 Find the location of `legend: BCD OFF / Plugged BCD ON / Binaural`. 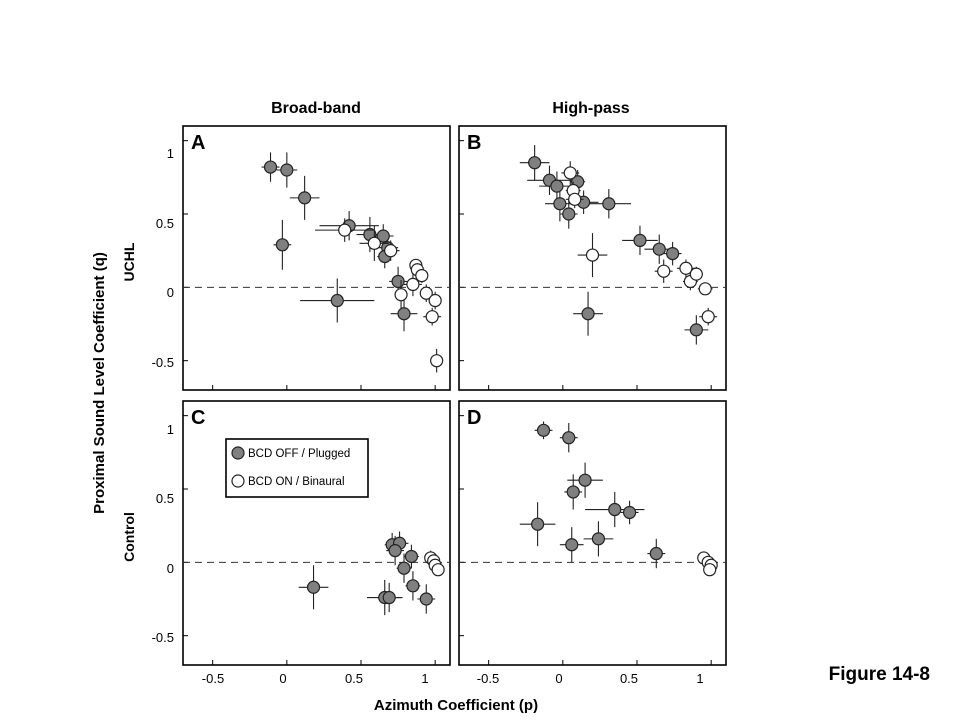

legend: BCD OFF / Plugged BCD ON / Binaural is located at coordinates (297, 468).